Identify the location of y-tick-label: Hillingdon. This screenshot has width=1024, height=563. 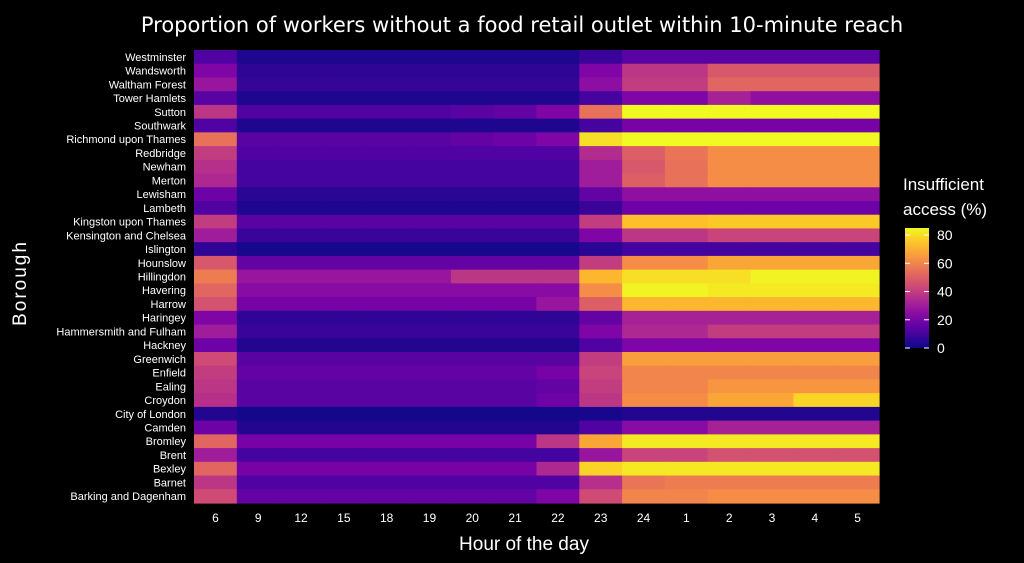
(162, 278).